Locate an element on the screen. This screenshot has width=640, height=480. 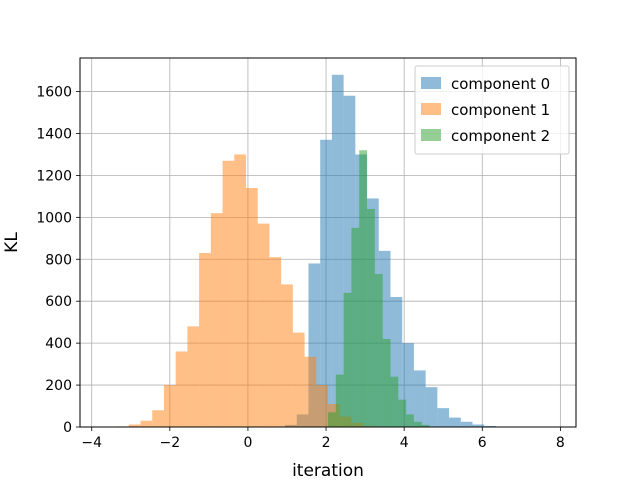
legend-label: component 0 is located at coordinates (500, 84).